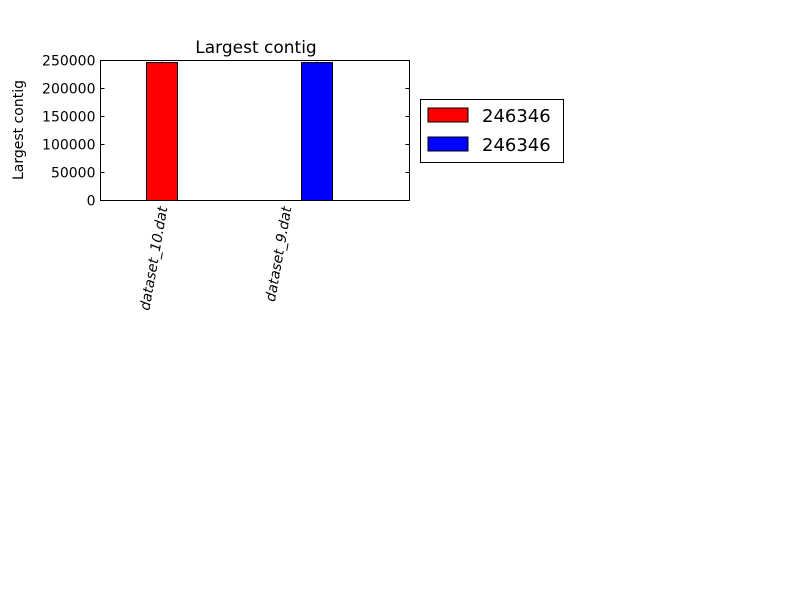 This screenshot has height=600, width=800. What do you see at coordinates (448, 115) in the screenshot?
I see `legend-swatch-red` at bounding box center [448, 115].